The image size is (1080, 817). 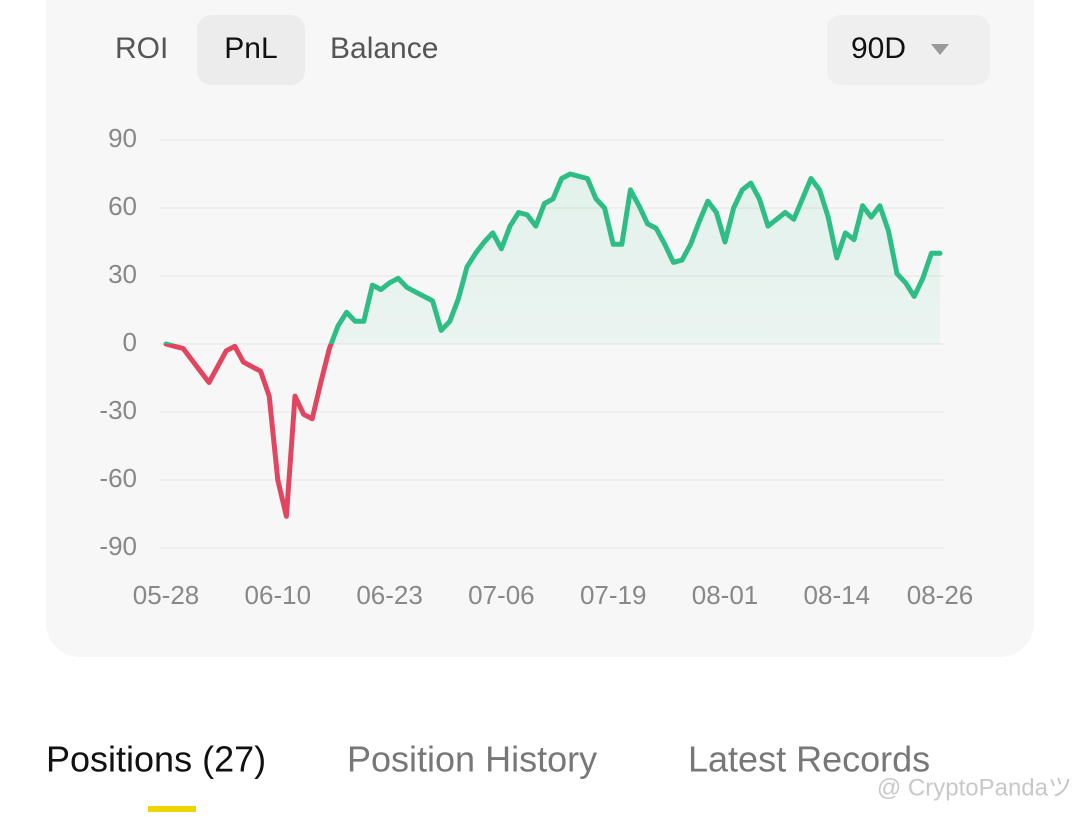 What do you see at coordinates (130, 342) in the screenshot?
I see `y-tick-label: 0` at bounding box center [130, 342].